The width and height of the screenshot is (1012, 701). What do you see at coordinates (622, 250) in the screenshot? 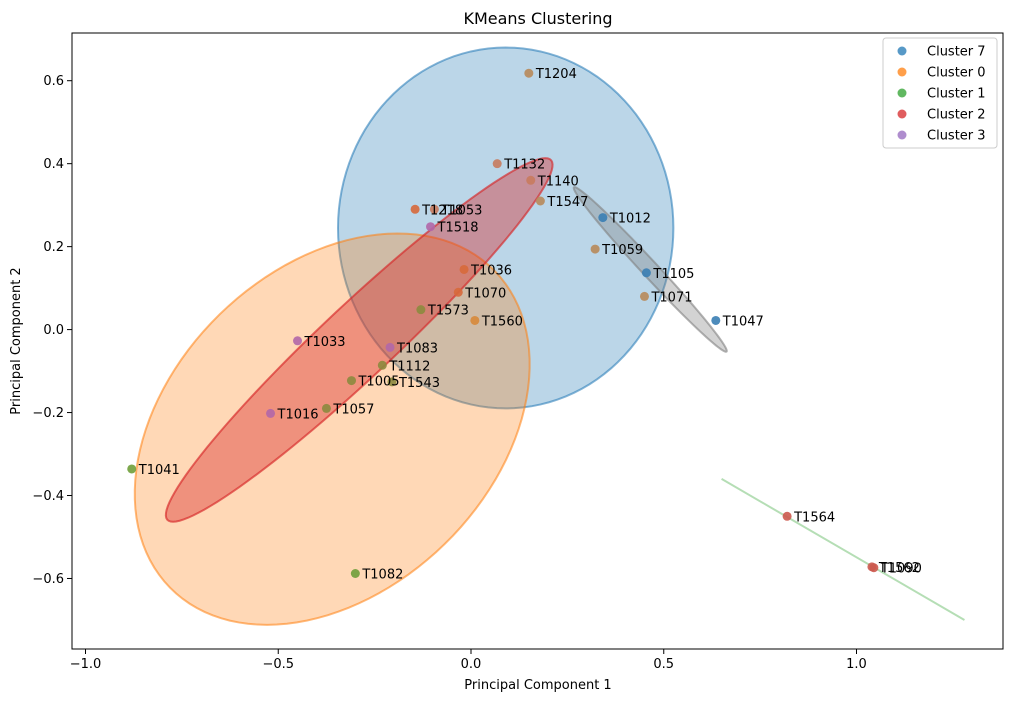
I see `point-label: T1059` at bounding box center [622, 250].